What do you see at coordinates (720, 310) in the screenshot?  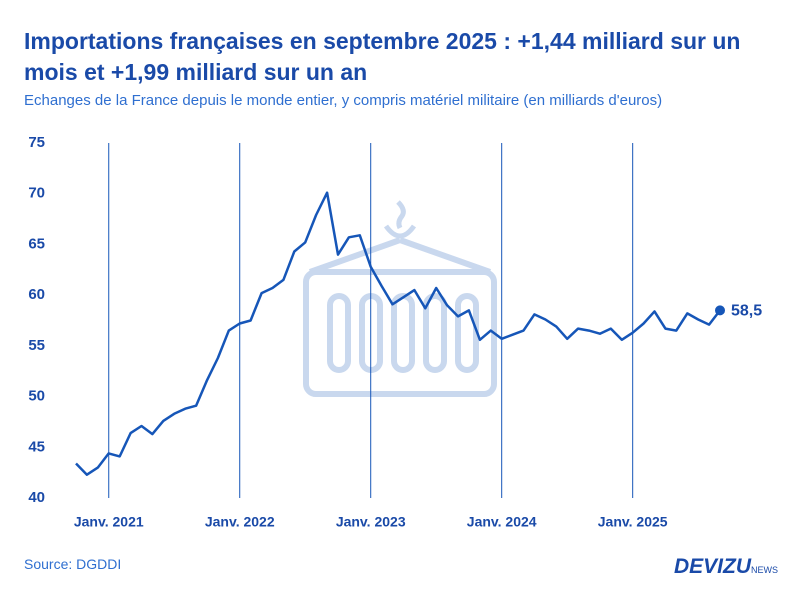 I see `end-point` at bounding box center [720, 310].